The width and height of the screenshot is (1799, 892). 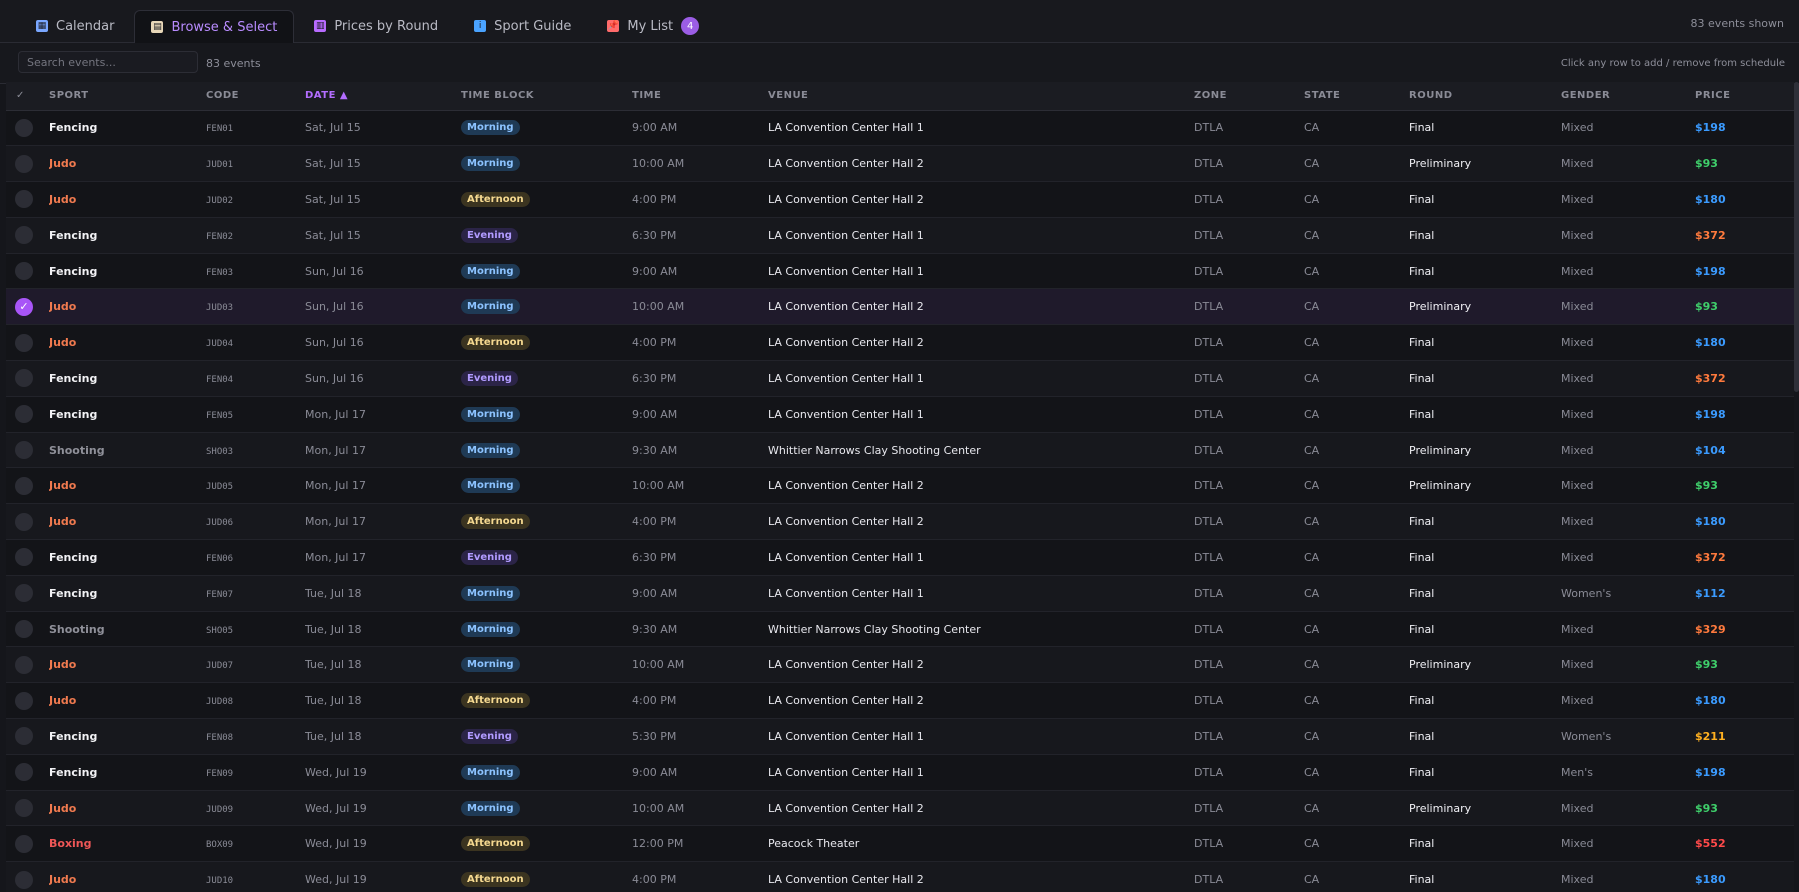 What do you see at coordinates (27, 96) in the screenshot?
I see `column-header-select: ✓` at bounding box center [27, 96].